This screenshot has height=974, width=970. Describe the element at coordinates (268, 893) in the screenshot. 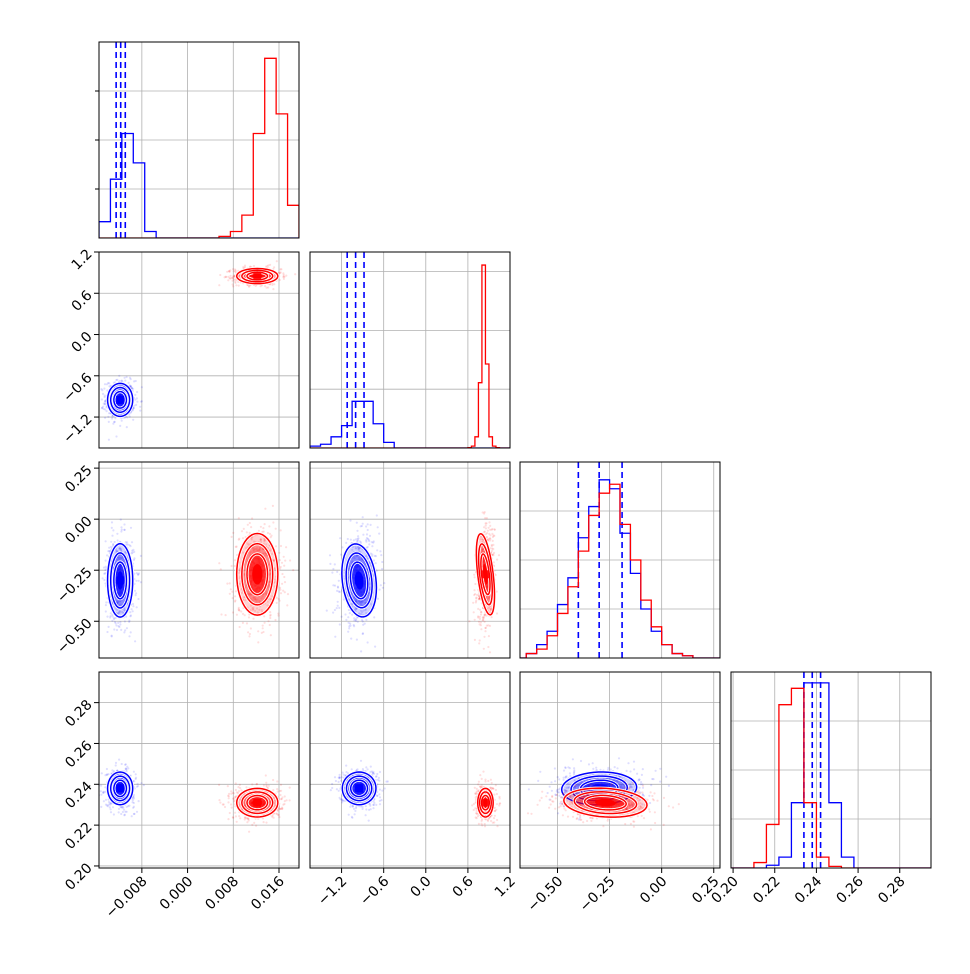

I see `x-tick-label: 0.016` at that location.